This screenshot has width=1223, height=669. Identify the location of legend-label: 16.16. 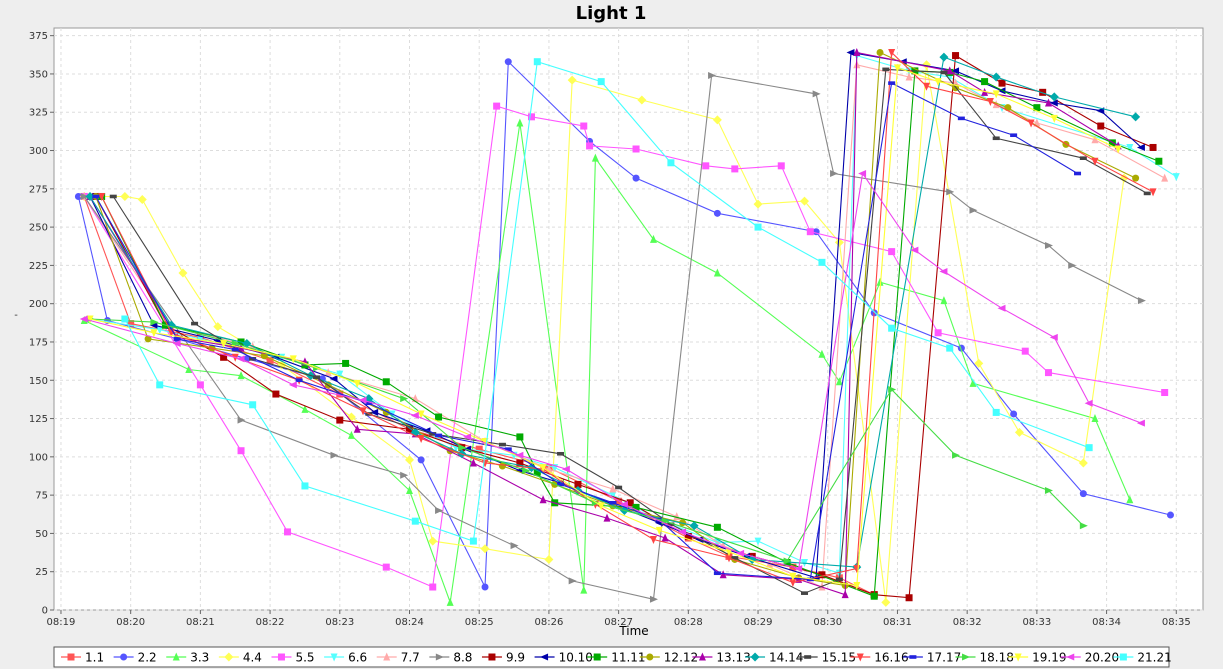
(891, 658).